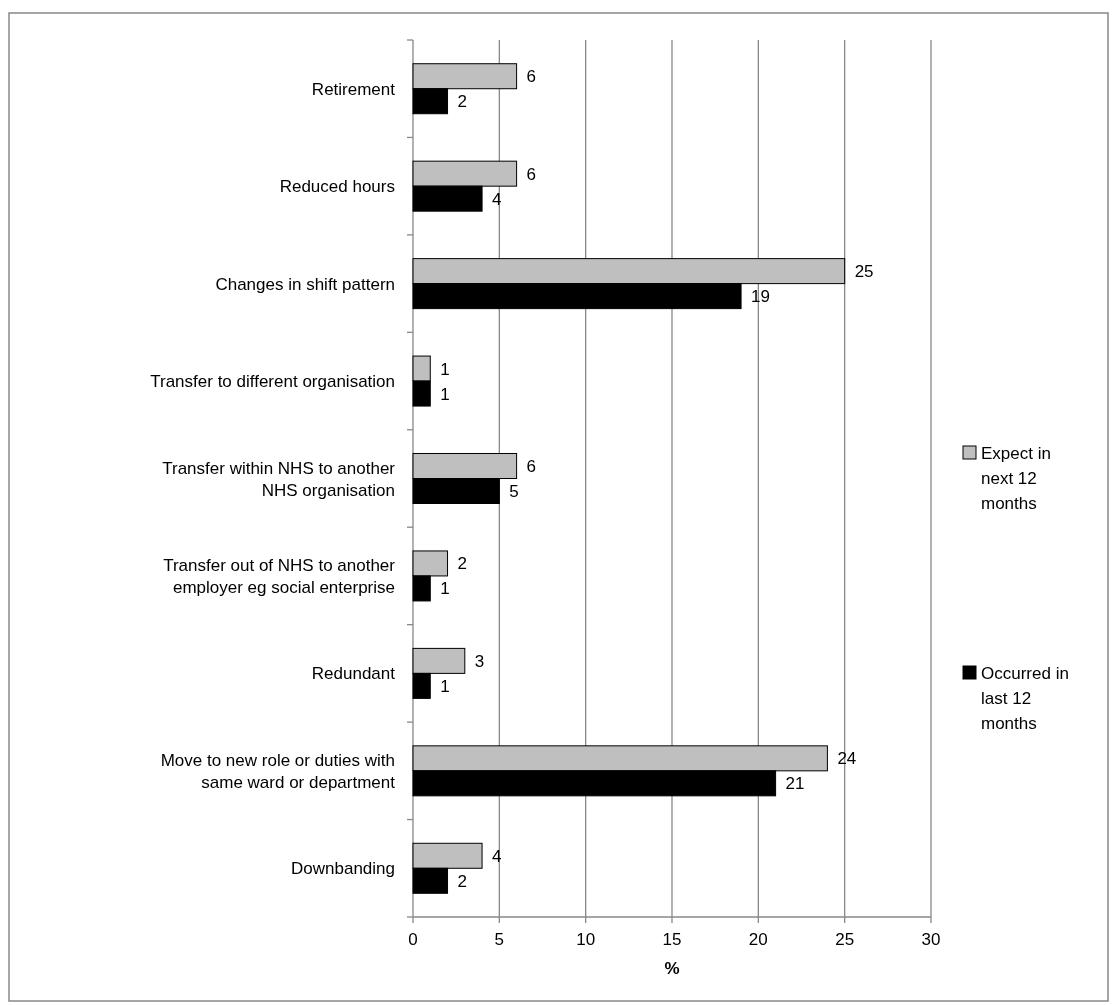  What do you see at coordinates (1016, 478) in the screenshot?
I see `legend-label: Expect in next 12 months` at bounding box center [1016, 478].